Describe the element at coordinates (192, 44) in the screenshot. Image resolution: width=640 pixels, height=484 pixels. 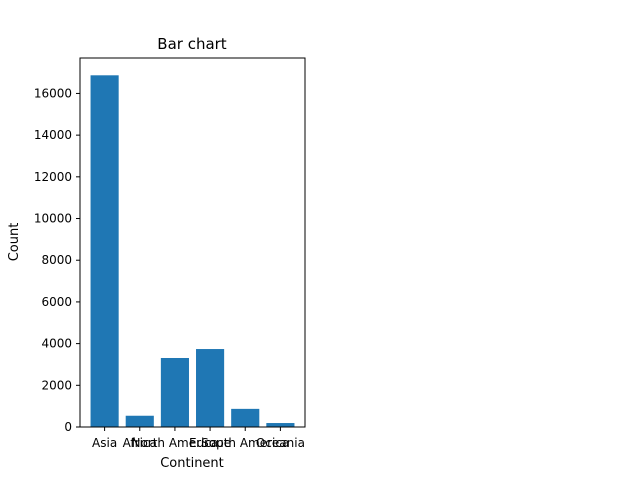
I see `chart-title: Bar chart` at that location.